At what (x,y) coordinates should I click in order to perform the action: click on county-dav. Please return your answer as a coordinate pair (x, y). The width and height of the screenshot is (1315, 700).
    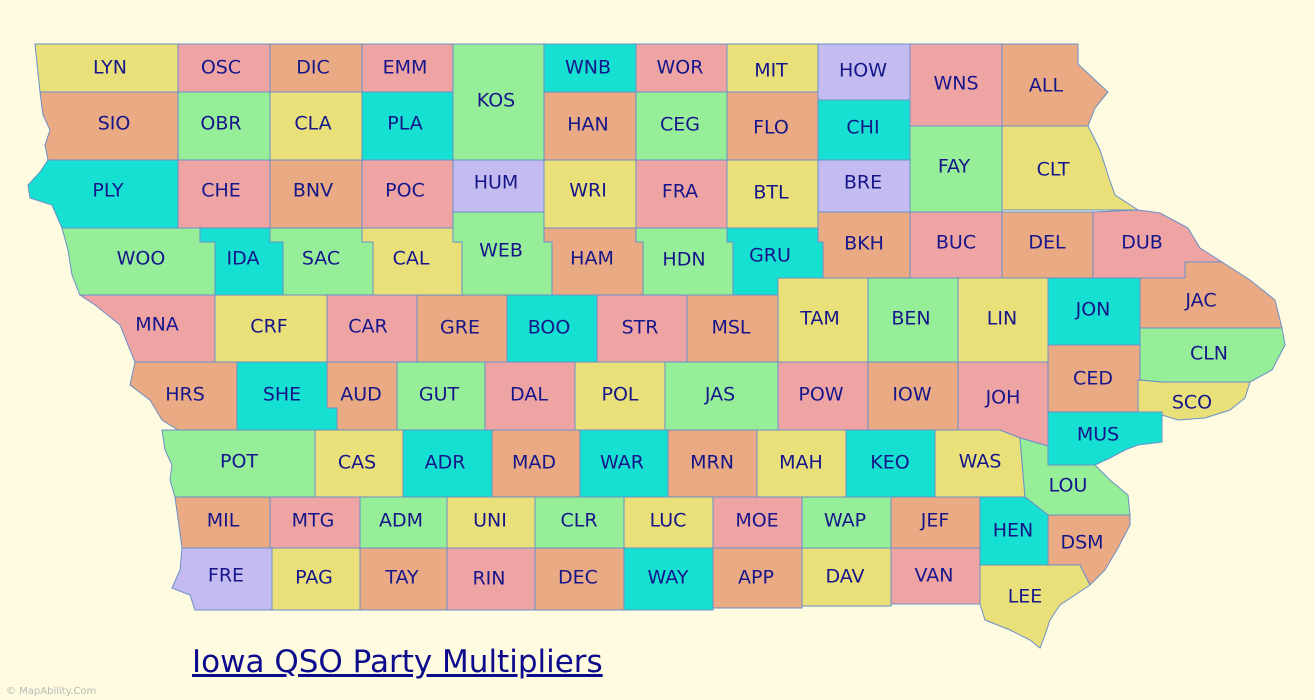
    Looking at the image, I should click on (846, 577).